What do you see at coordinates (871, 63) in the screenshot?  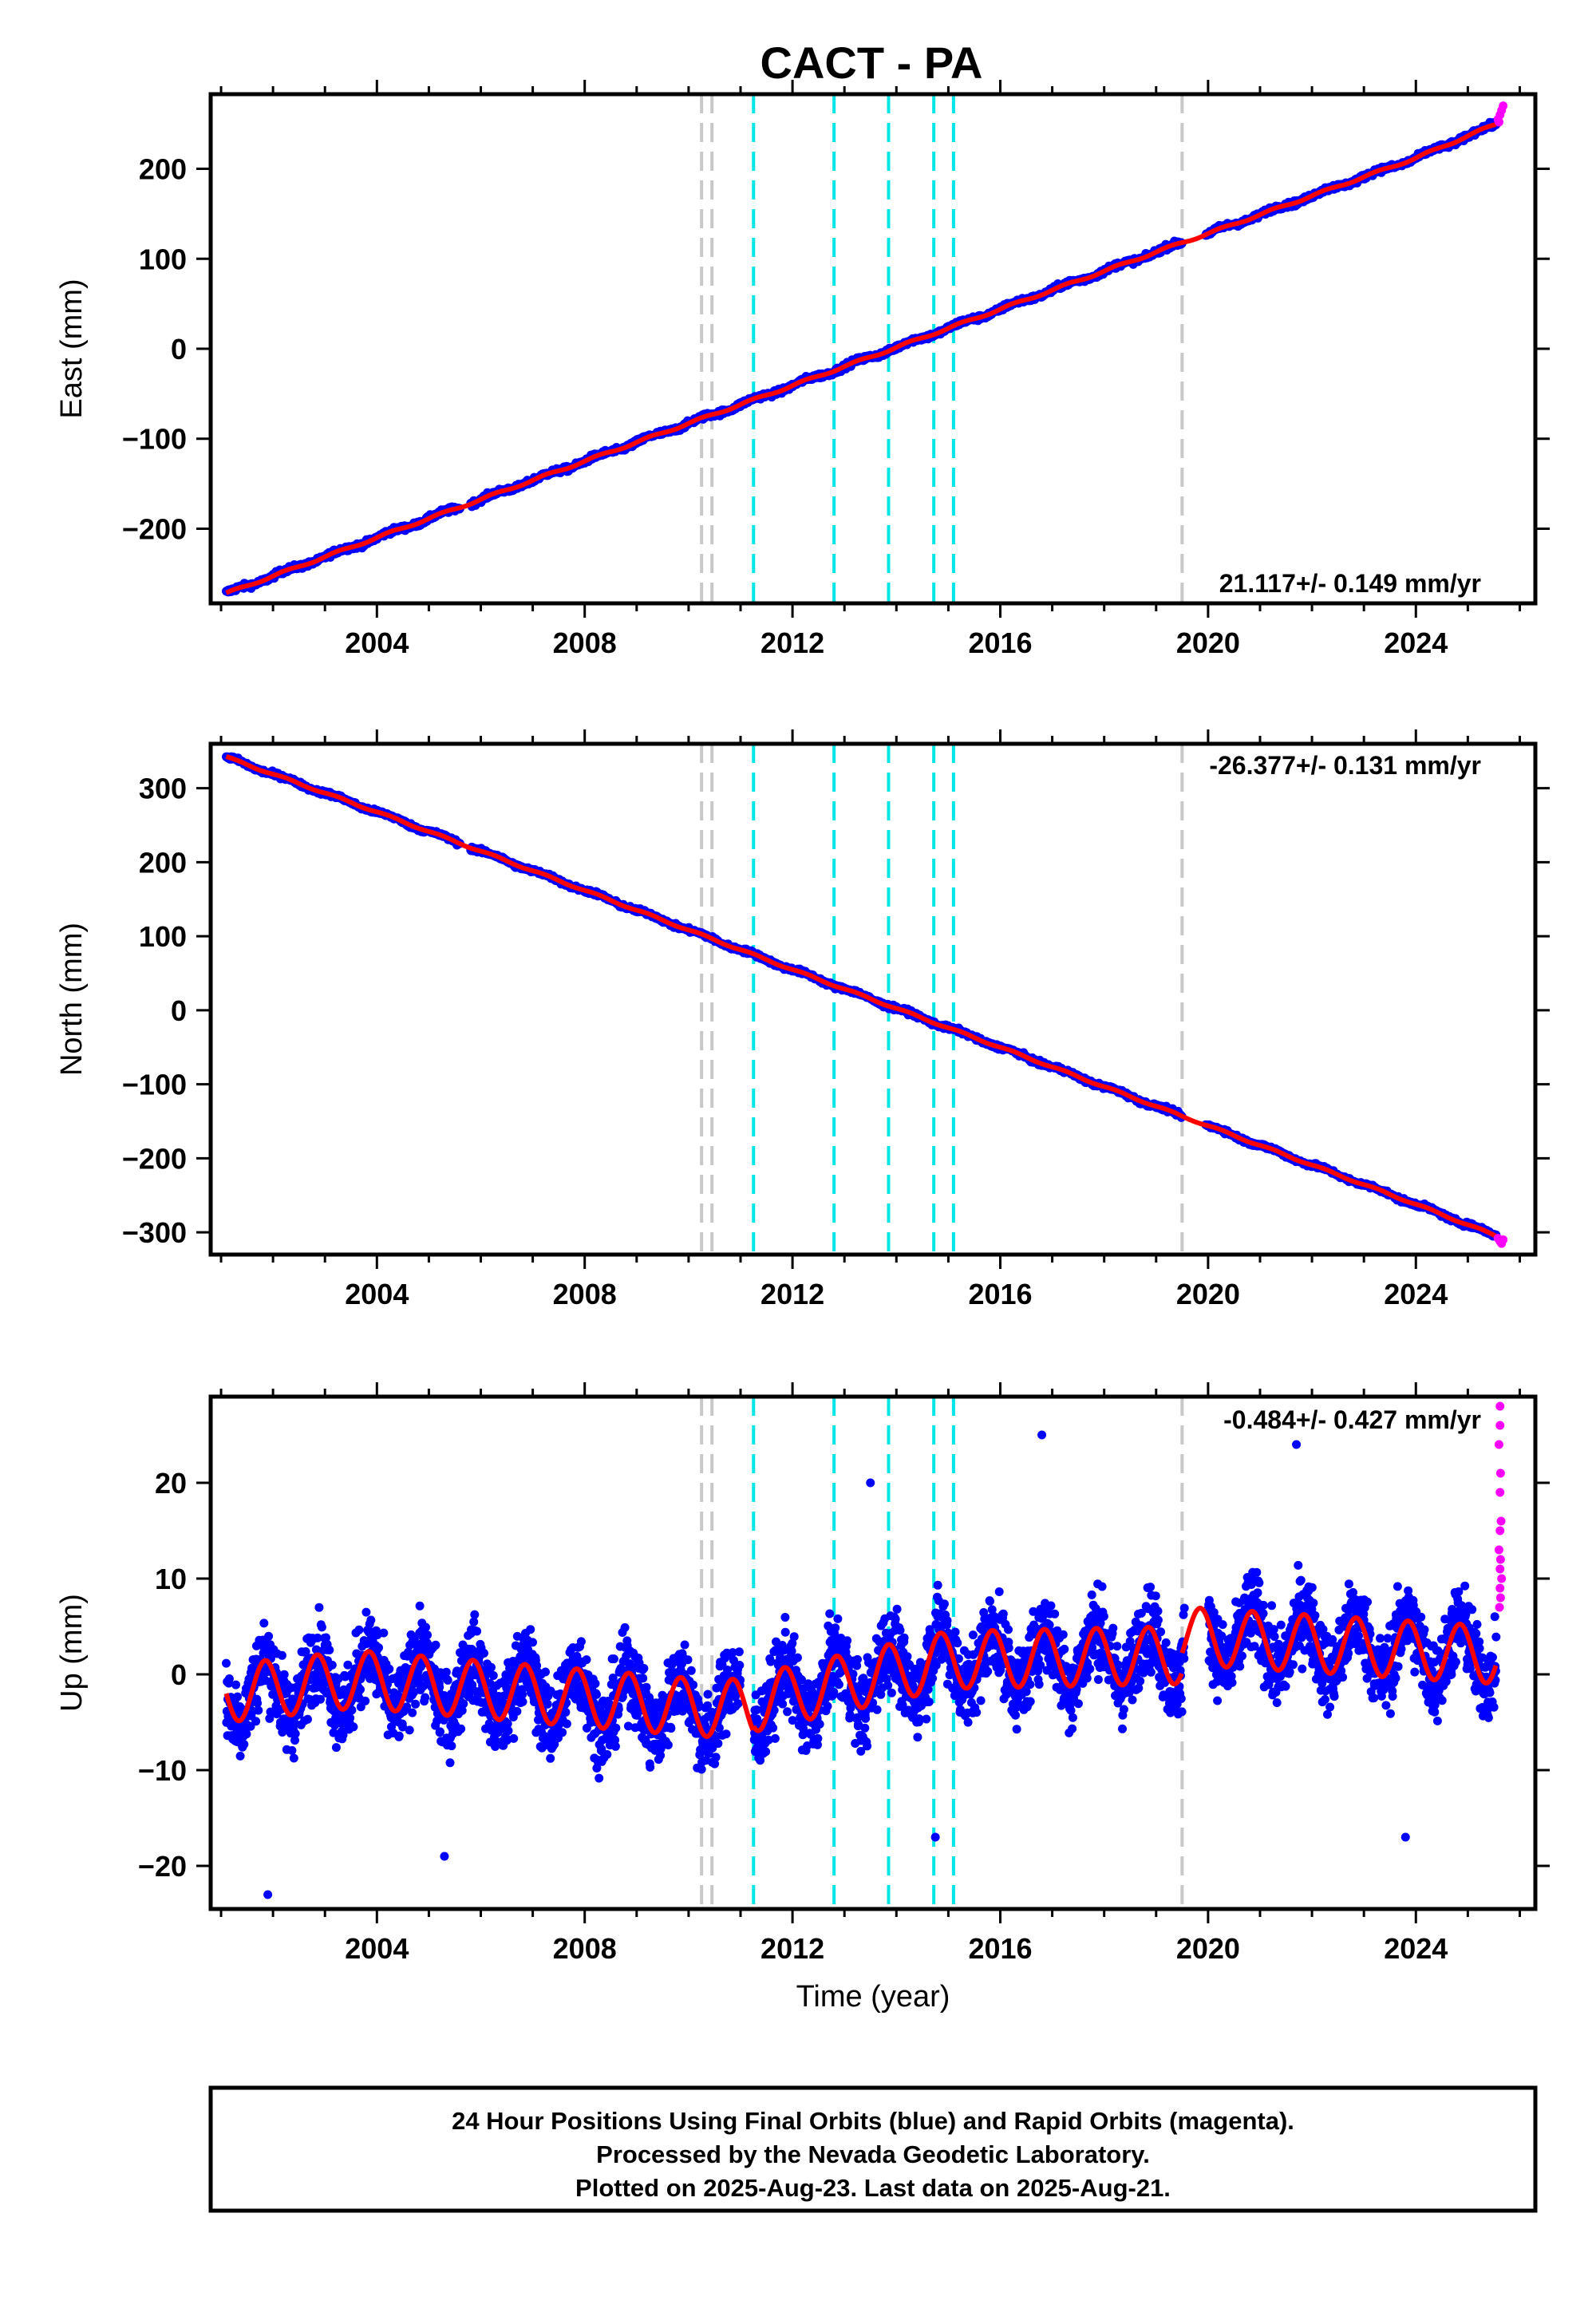 I see `chart-title: CACT - PA` at bounding box center [871, 63].